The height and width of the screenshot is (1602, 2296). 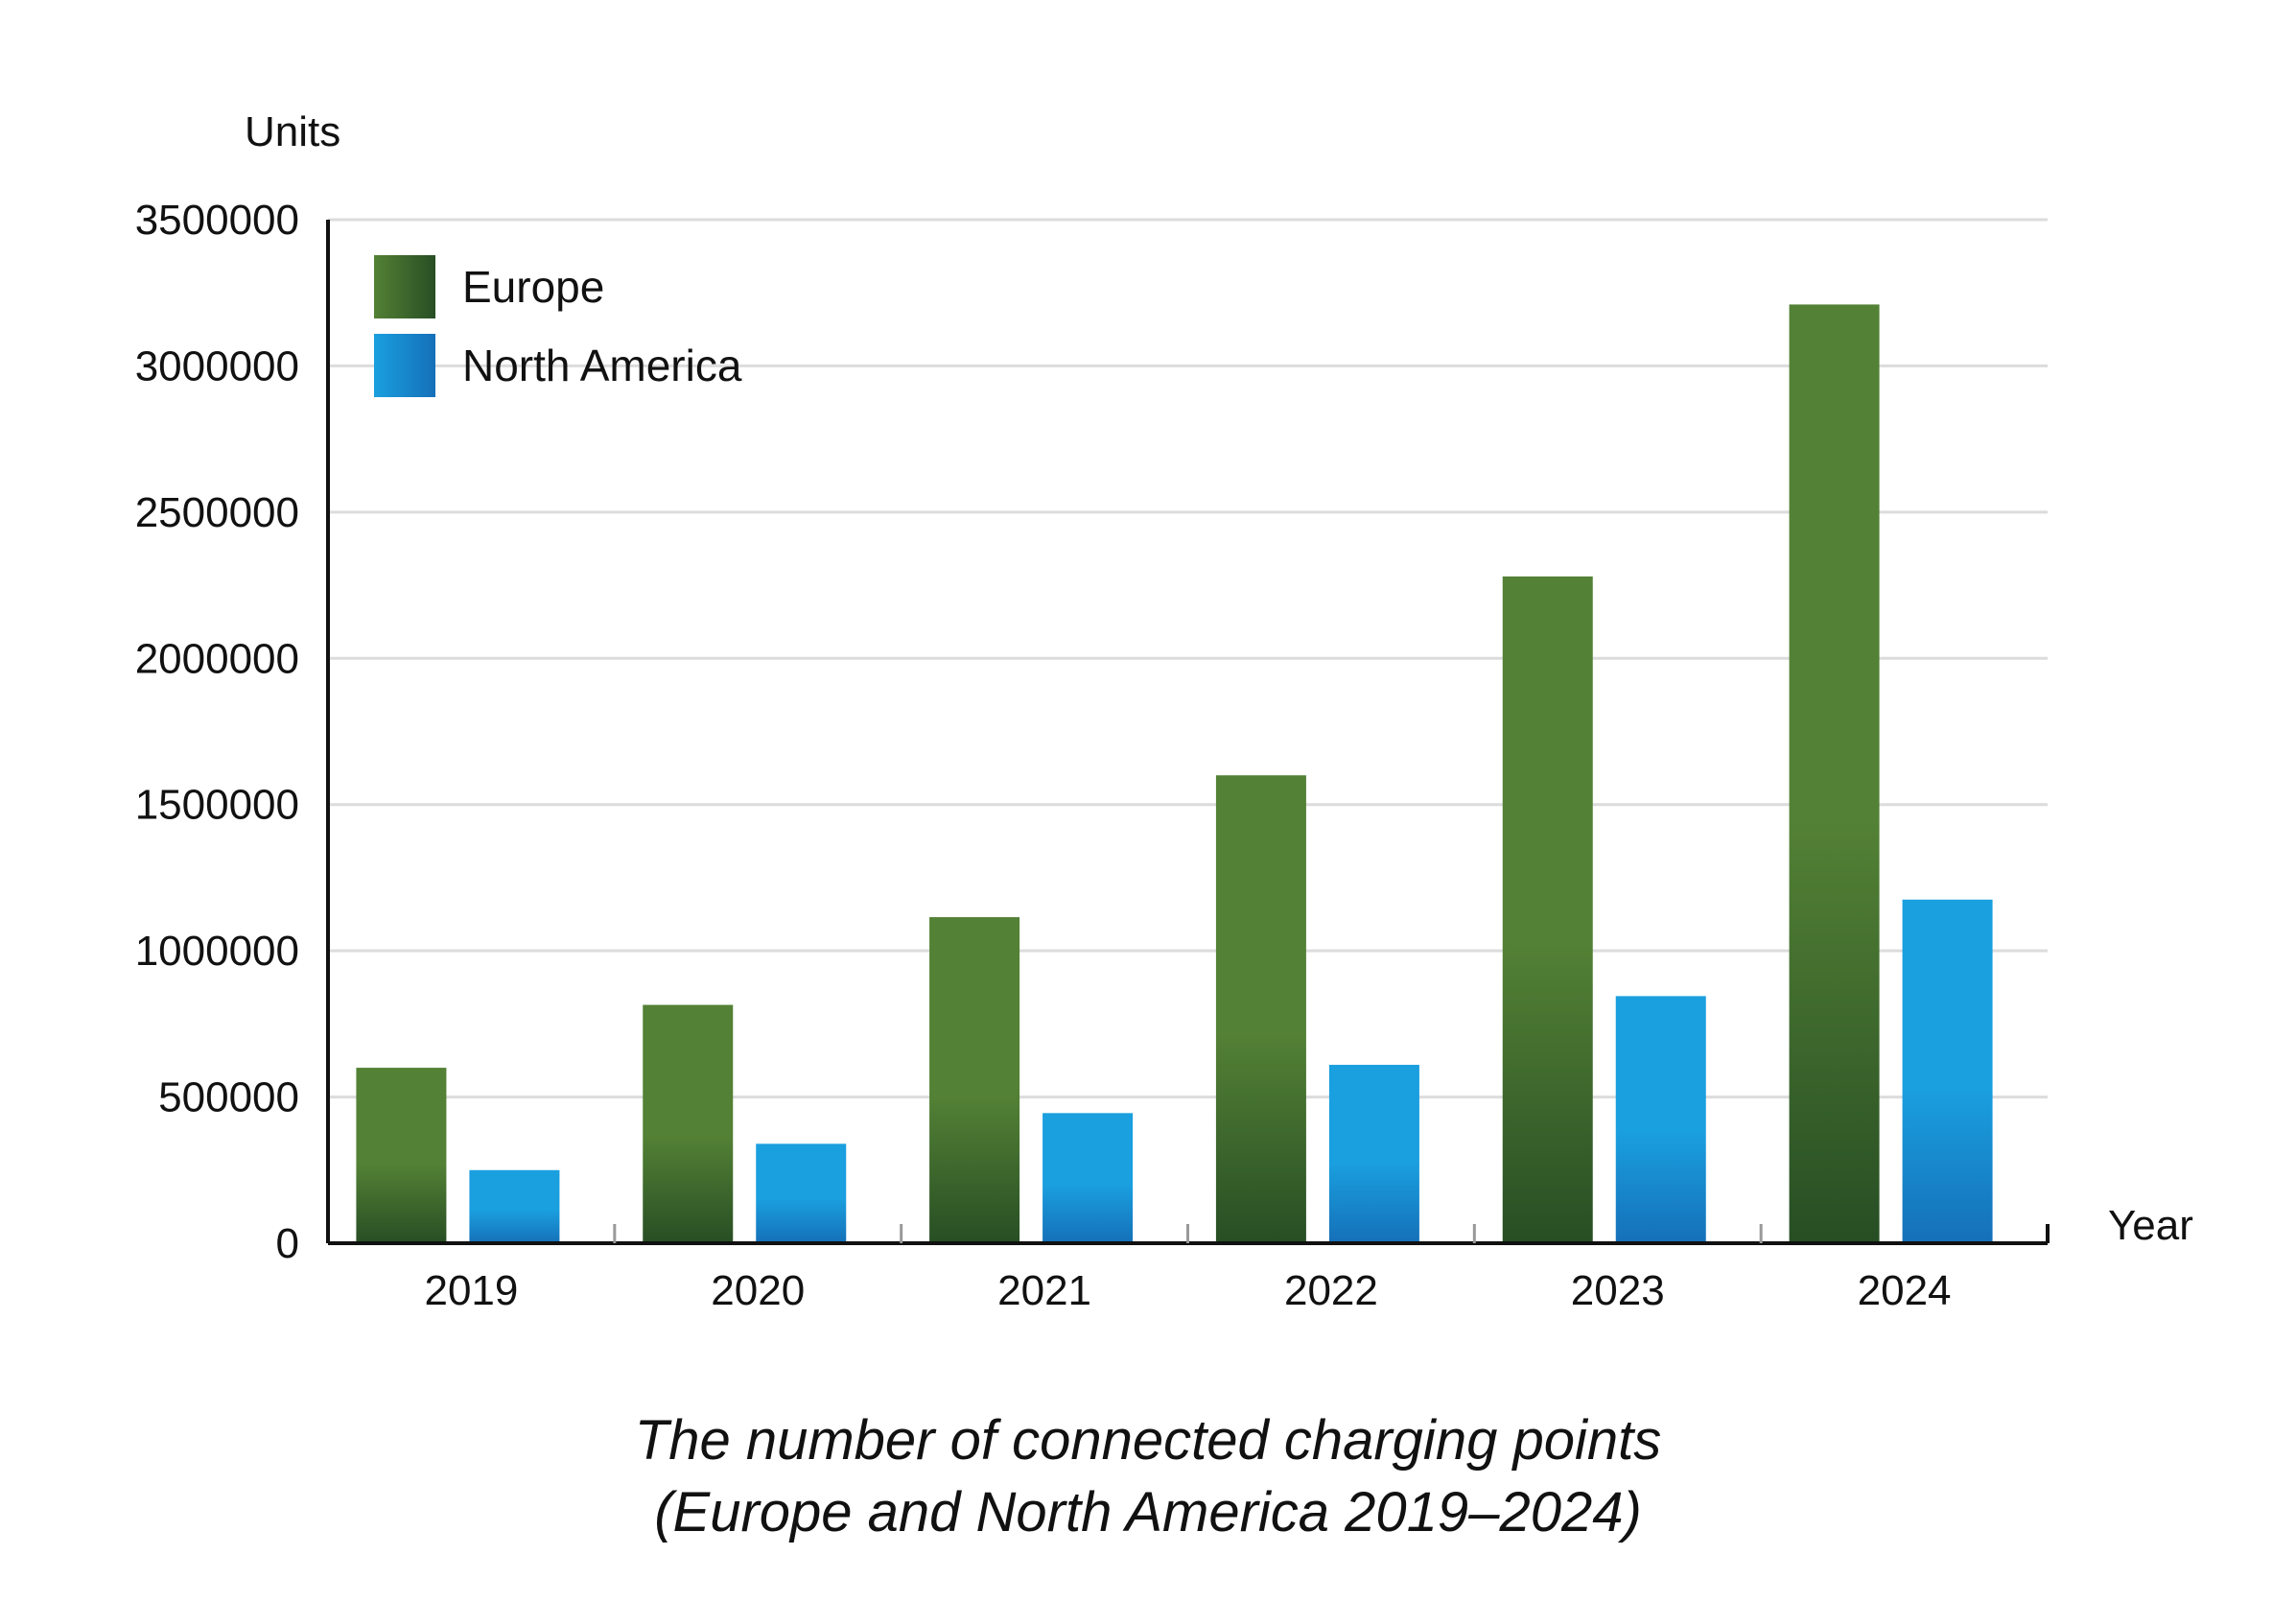 What do you see at coordinates (217, 221) in the screenshot?
I see `y-tick-label: 3500000` at bounding box center [217, 221].